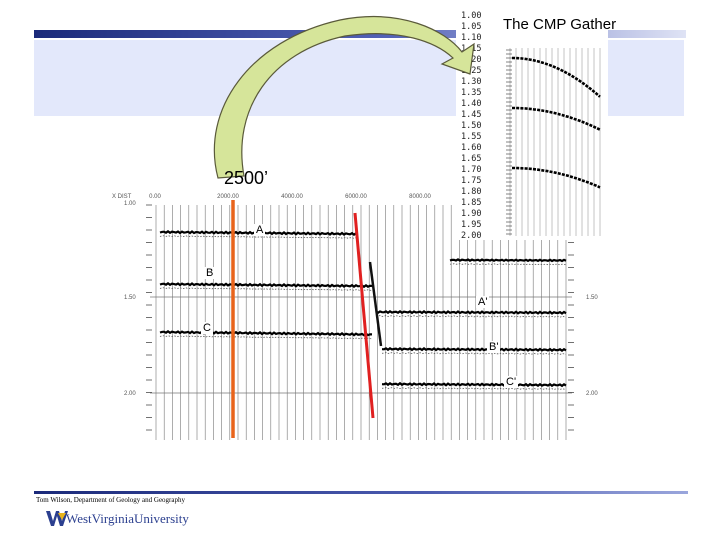 Image resolution: width=720 pixels, height=540 pixels. What do you see at coordinates (471, 93) in the screenshot?
I see `inset-time-label: 1.35` at bounding box center [471, 93].